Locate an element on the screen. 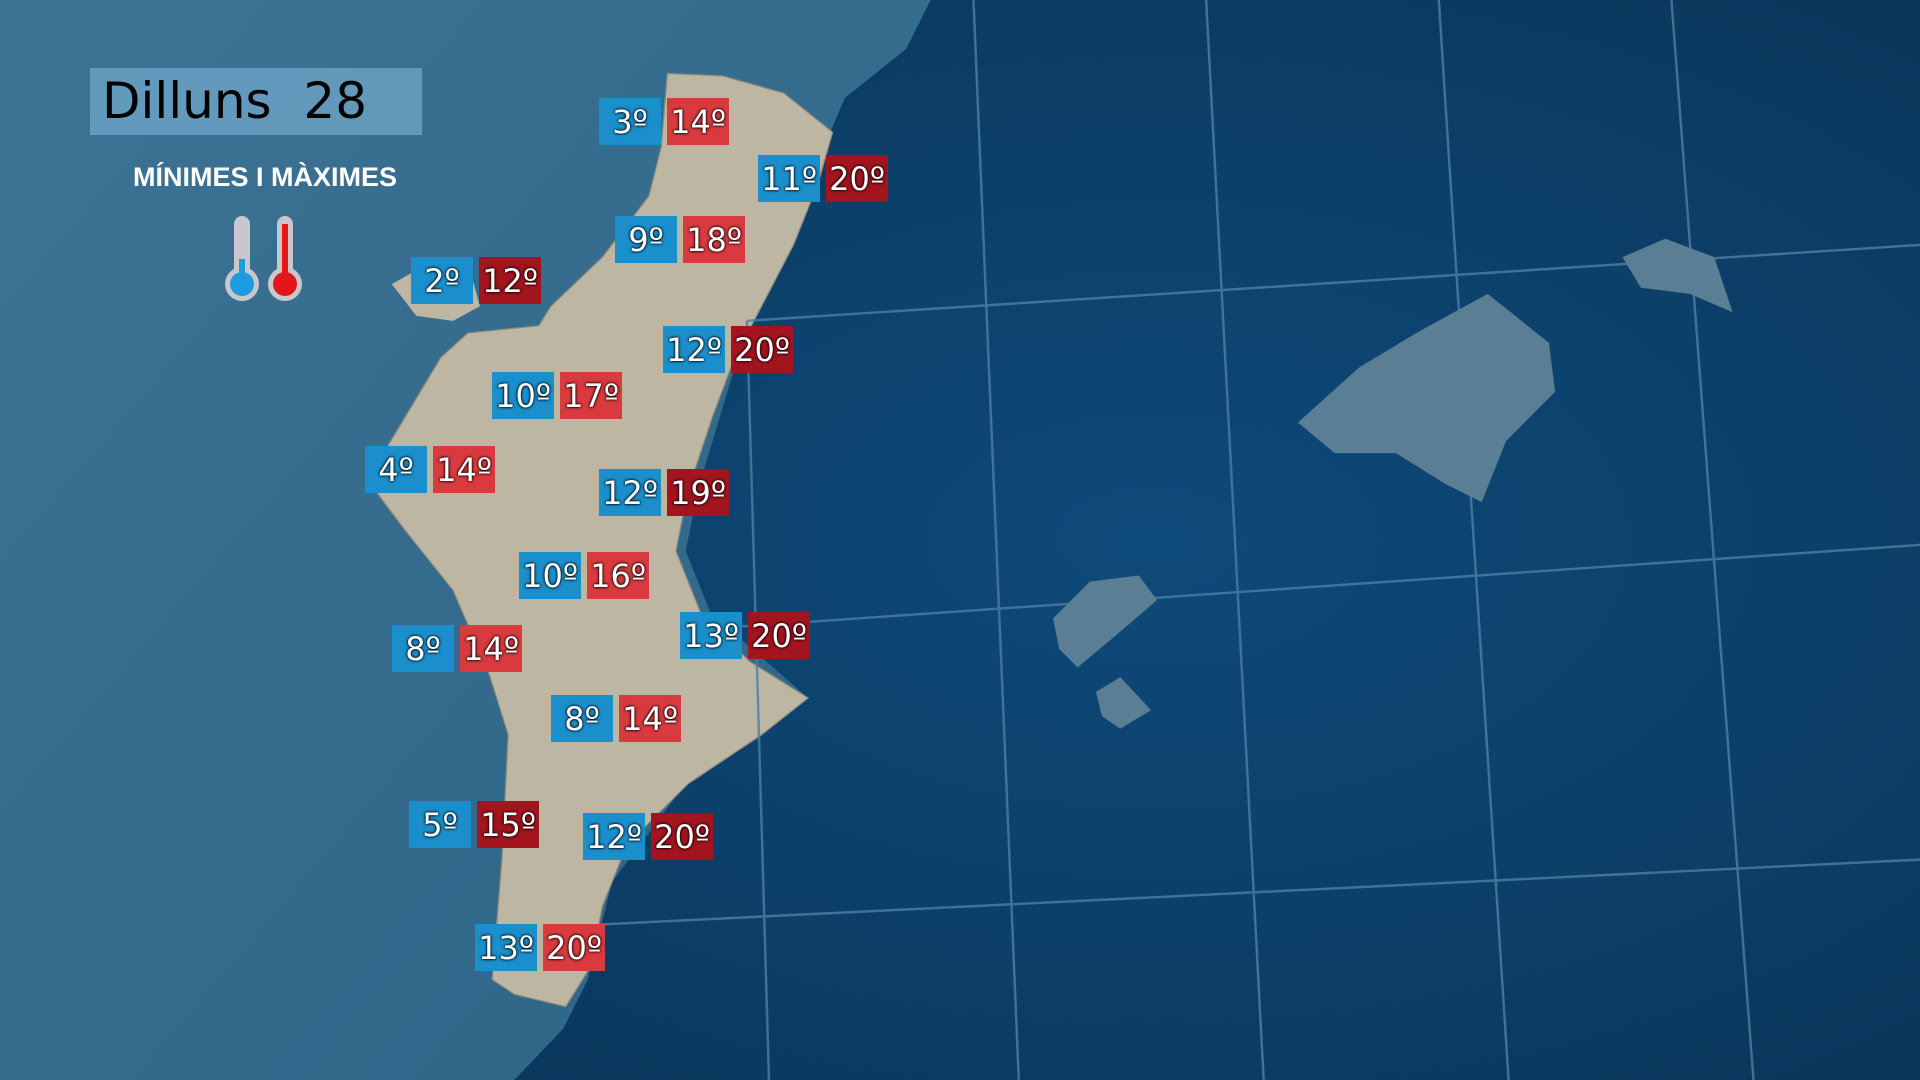 The image size is (1920, 1080). station-label: 5º 15º is located at coordinates (474, 824).